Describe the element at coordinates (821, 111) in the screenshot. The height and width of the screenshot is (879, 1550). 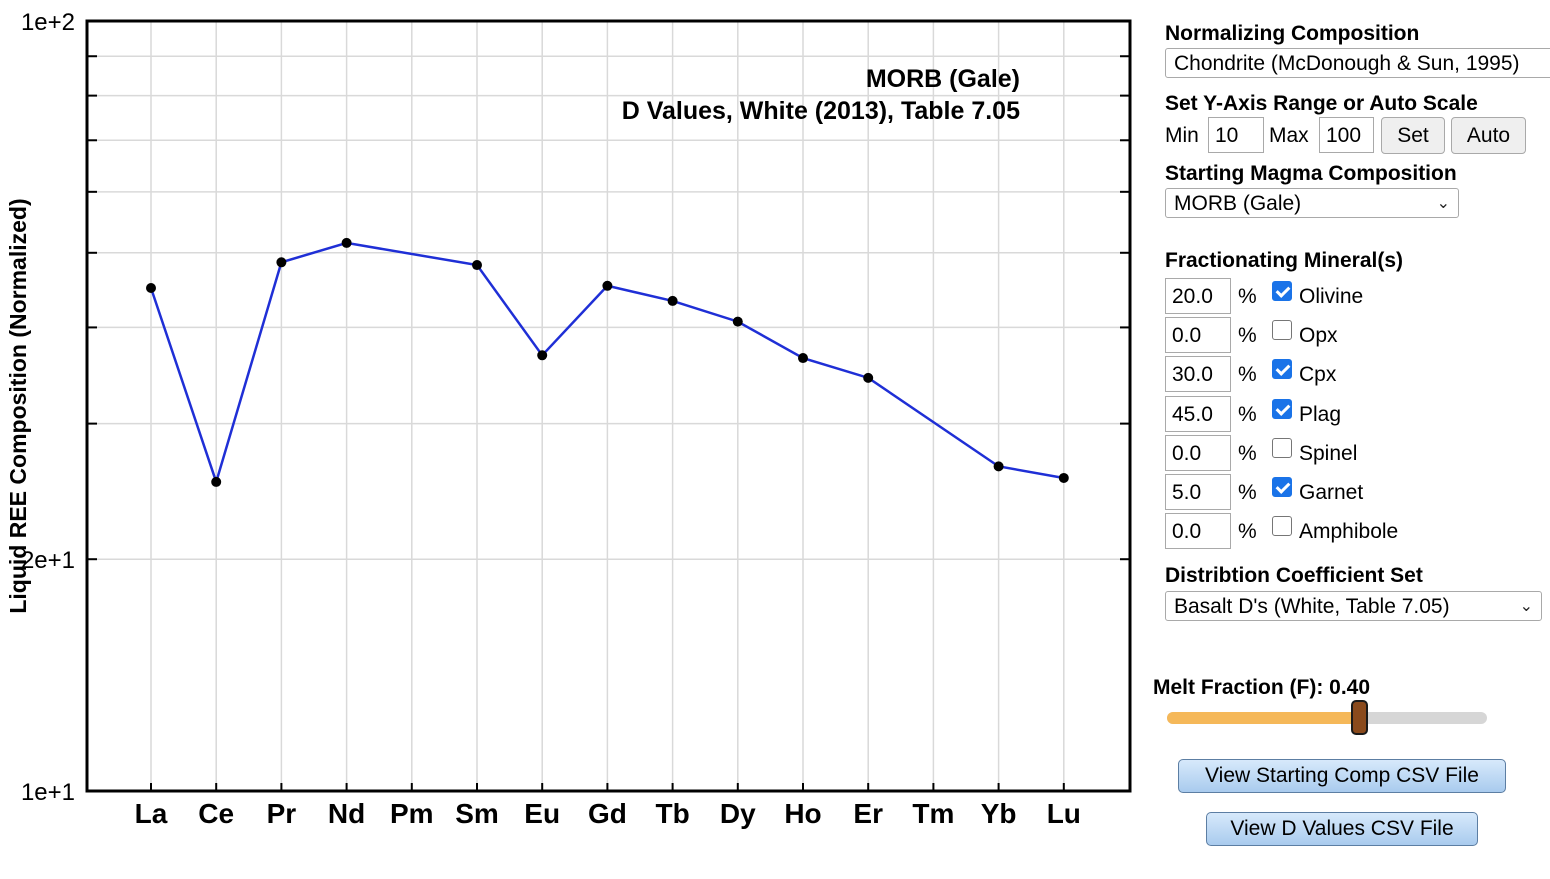
I see `chart-subtitle: D Values, White (2013), Table 7.05` at that location.